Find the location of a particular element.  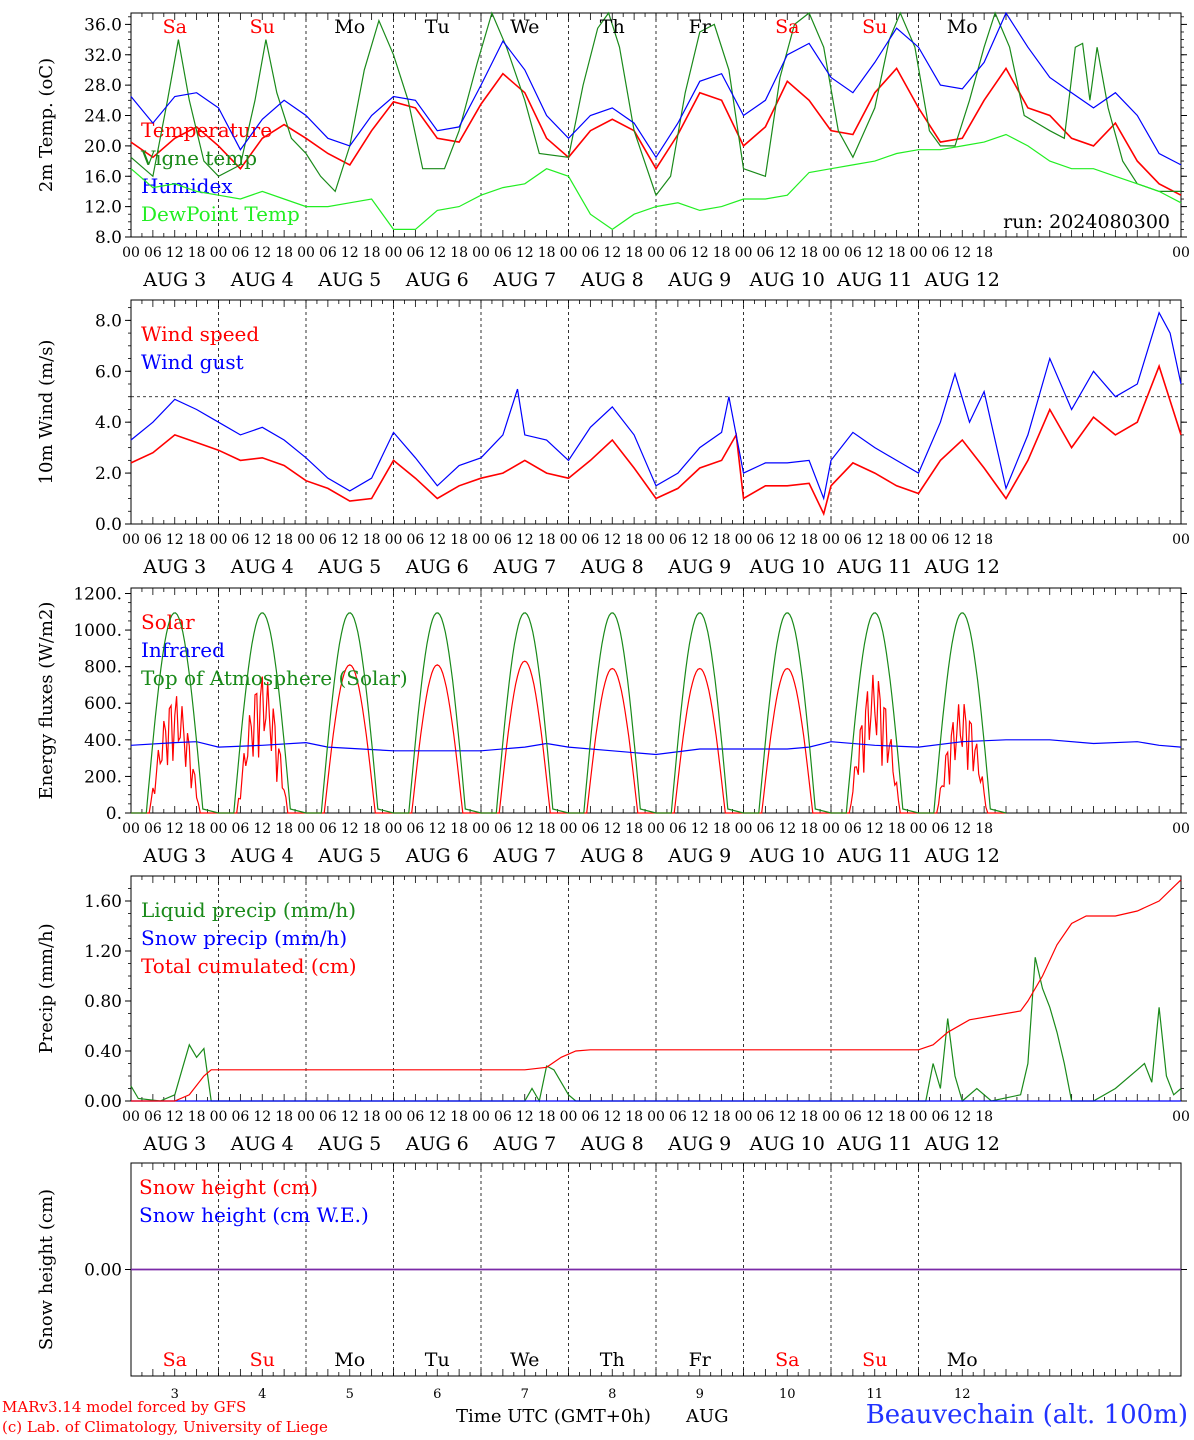

y-tick-label: 0. is located at coordinates (114, 814).